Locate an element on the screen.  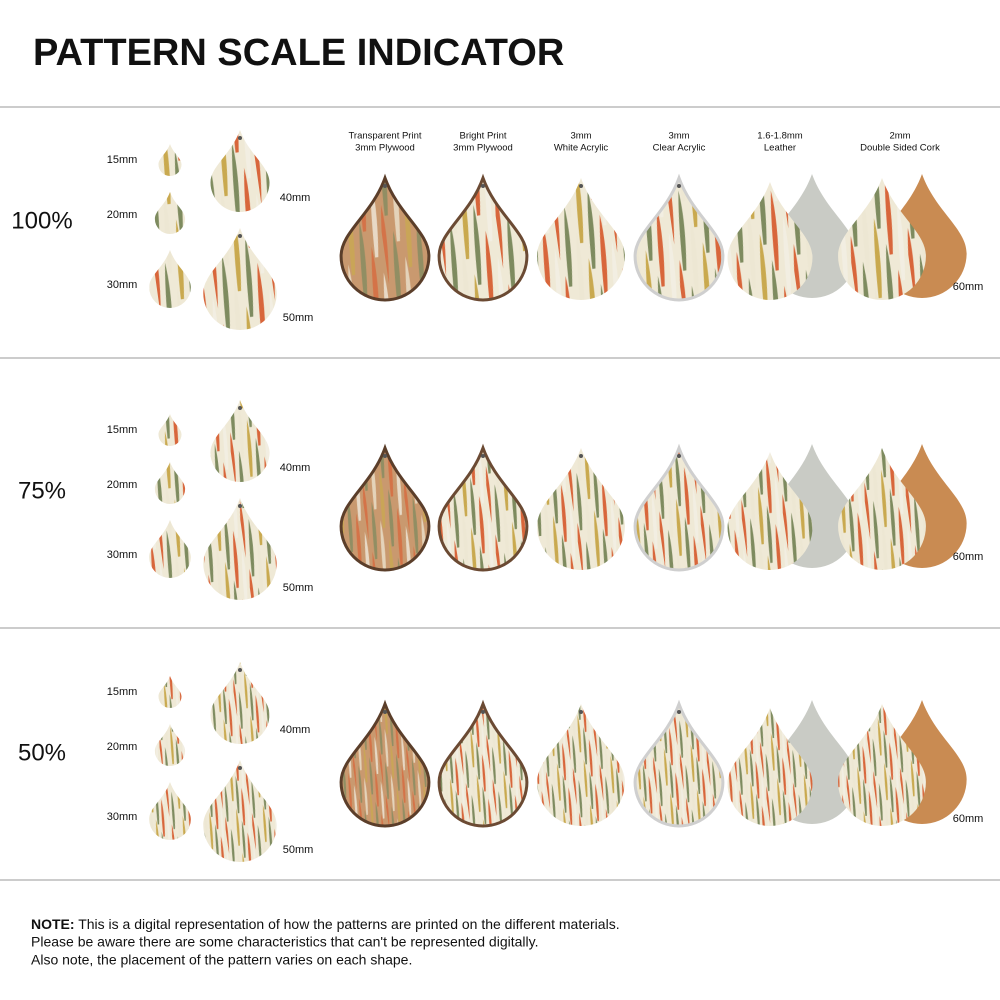
scale-label: 75% is located at coordinates (42, 490).